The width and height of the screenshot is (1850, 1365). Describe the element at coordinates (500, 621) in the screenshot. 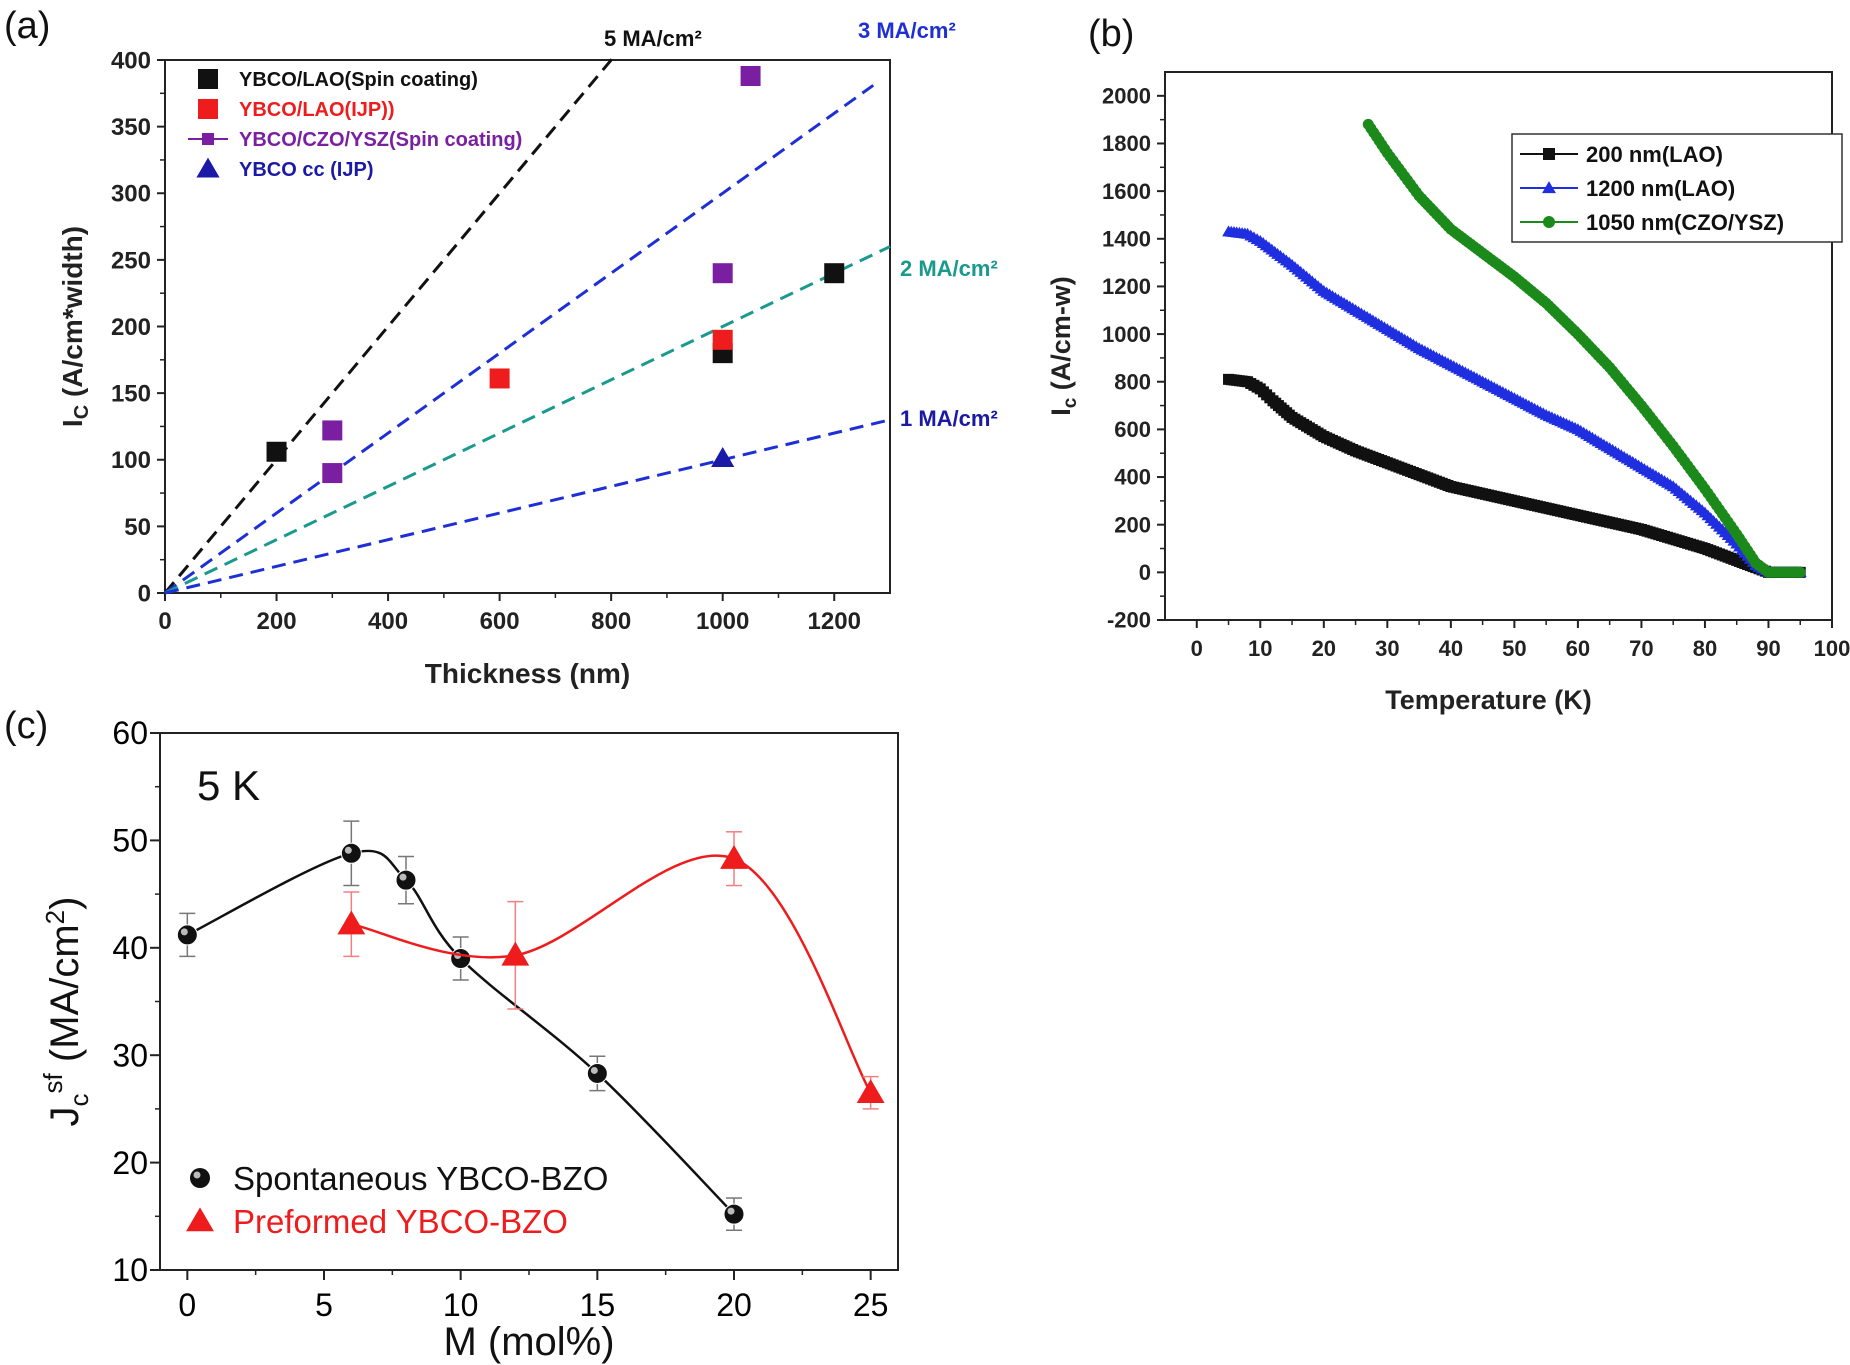

I see `x-tick-label: 600` at that location.